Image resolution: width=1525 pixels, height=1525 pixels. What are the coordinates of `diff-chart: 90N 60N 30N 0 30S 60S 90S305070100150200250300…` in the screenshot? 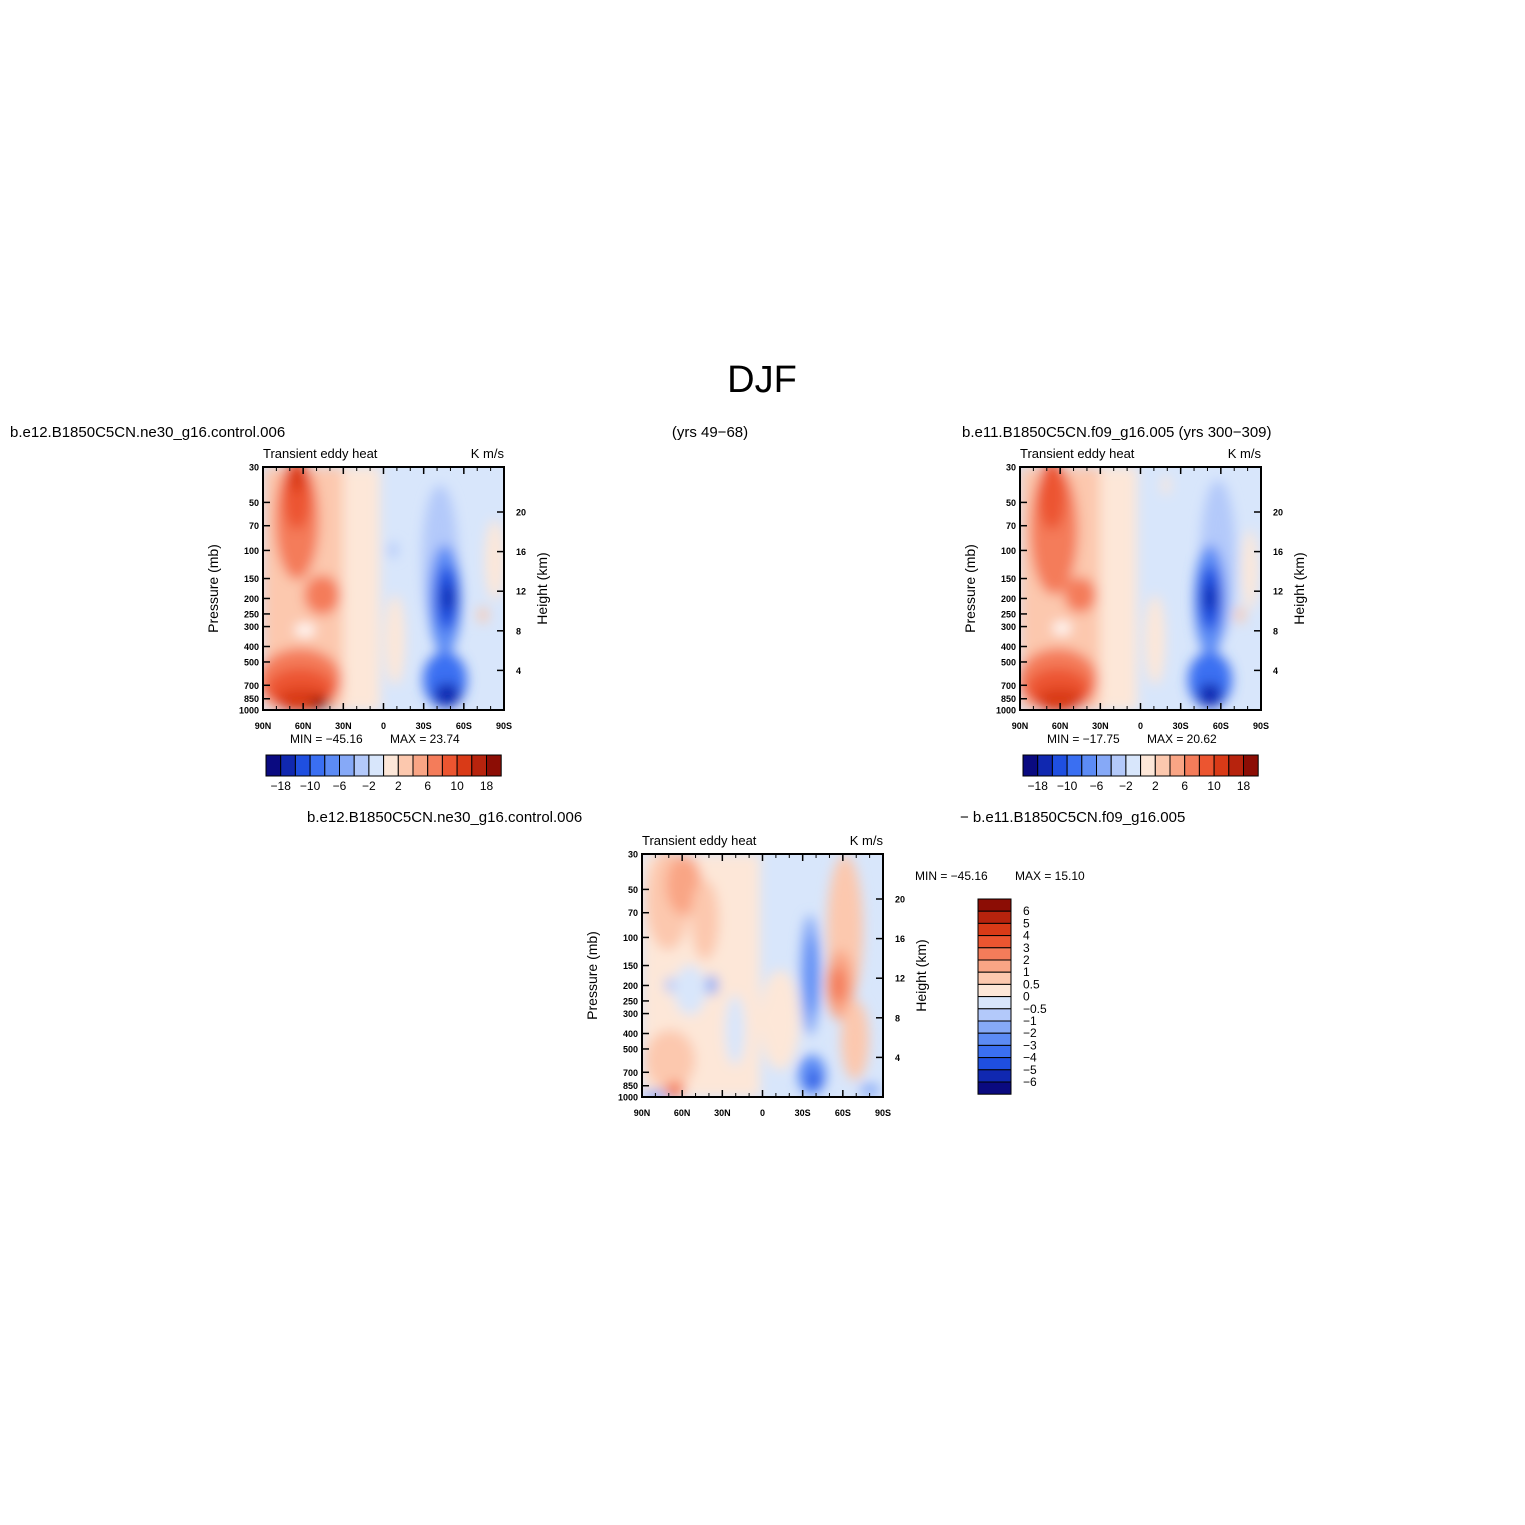 It's located at (834, 975).